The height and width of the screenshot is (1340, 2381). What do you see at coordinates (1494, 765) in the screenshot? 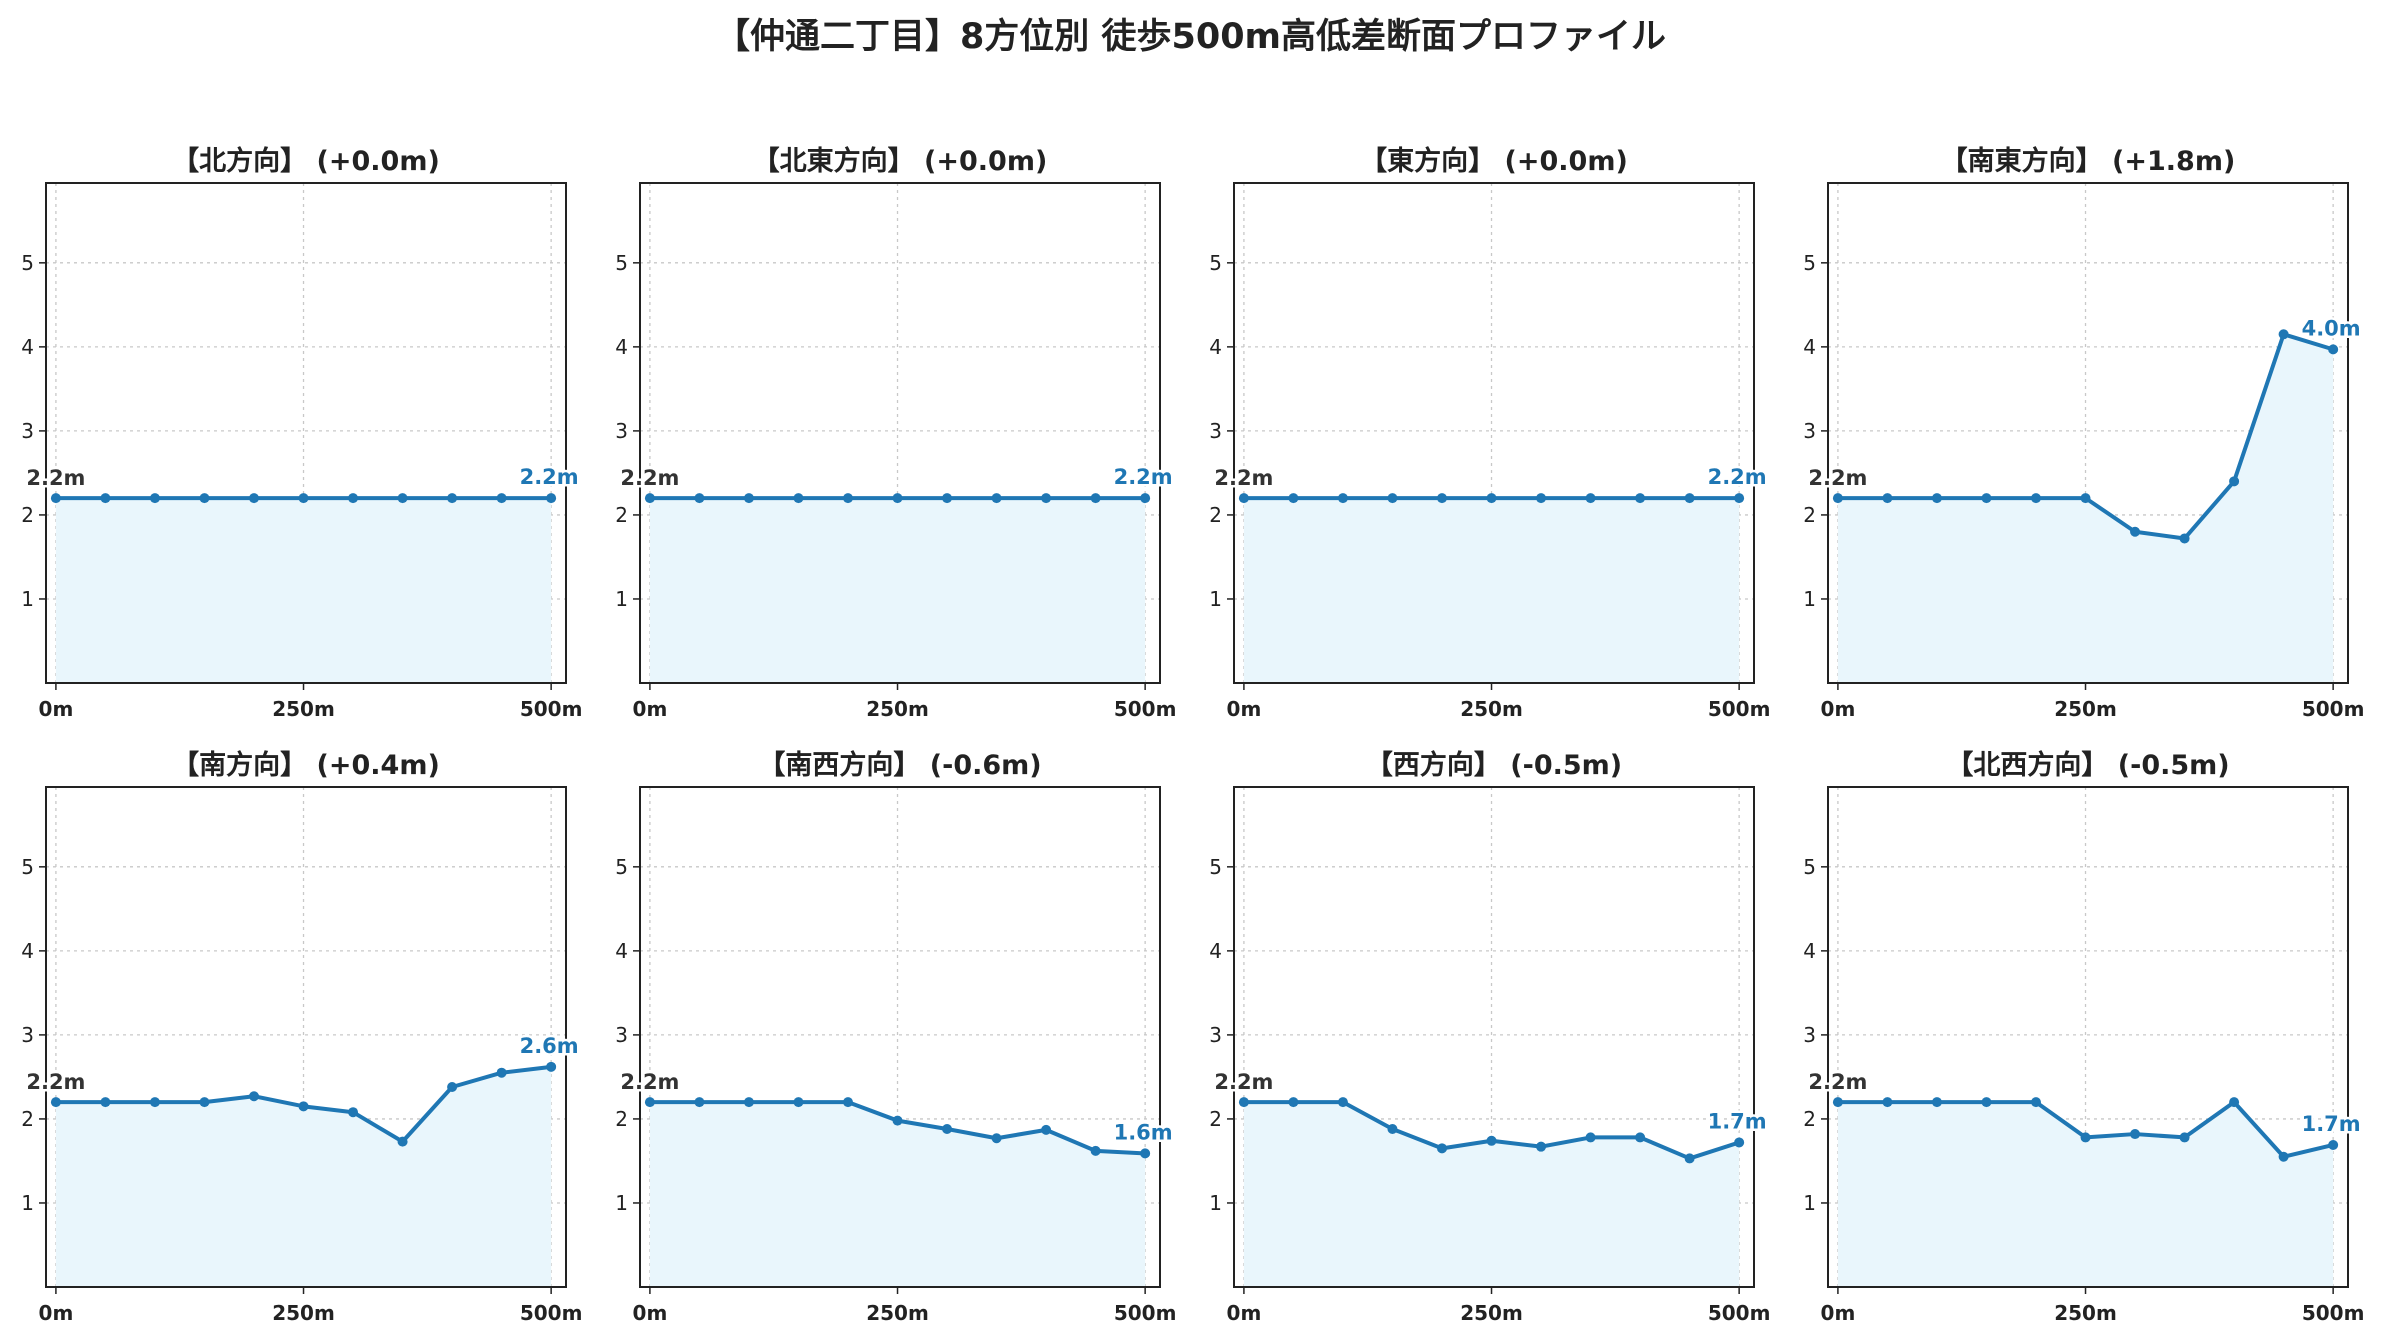
I see `chart-title: 【西方向】 (-0.5m)` at bounding box center [1494, 765].